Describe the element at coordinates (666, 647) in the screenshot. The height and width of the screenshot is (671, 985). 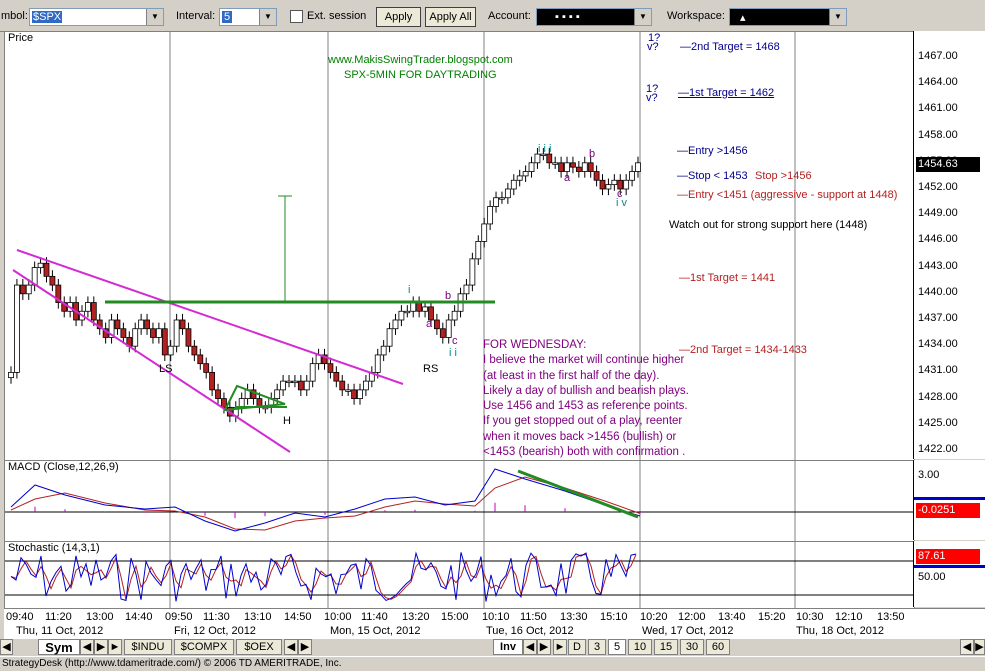
I see `tab-15: 15` at that location.